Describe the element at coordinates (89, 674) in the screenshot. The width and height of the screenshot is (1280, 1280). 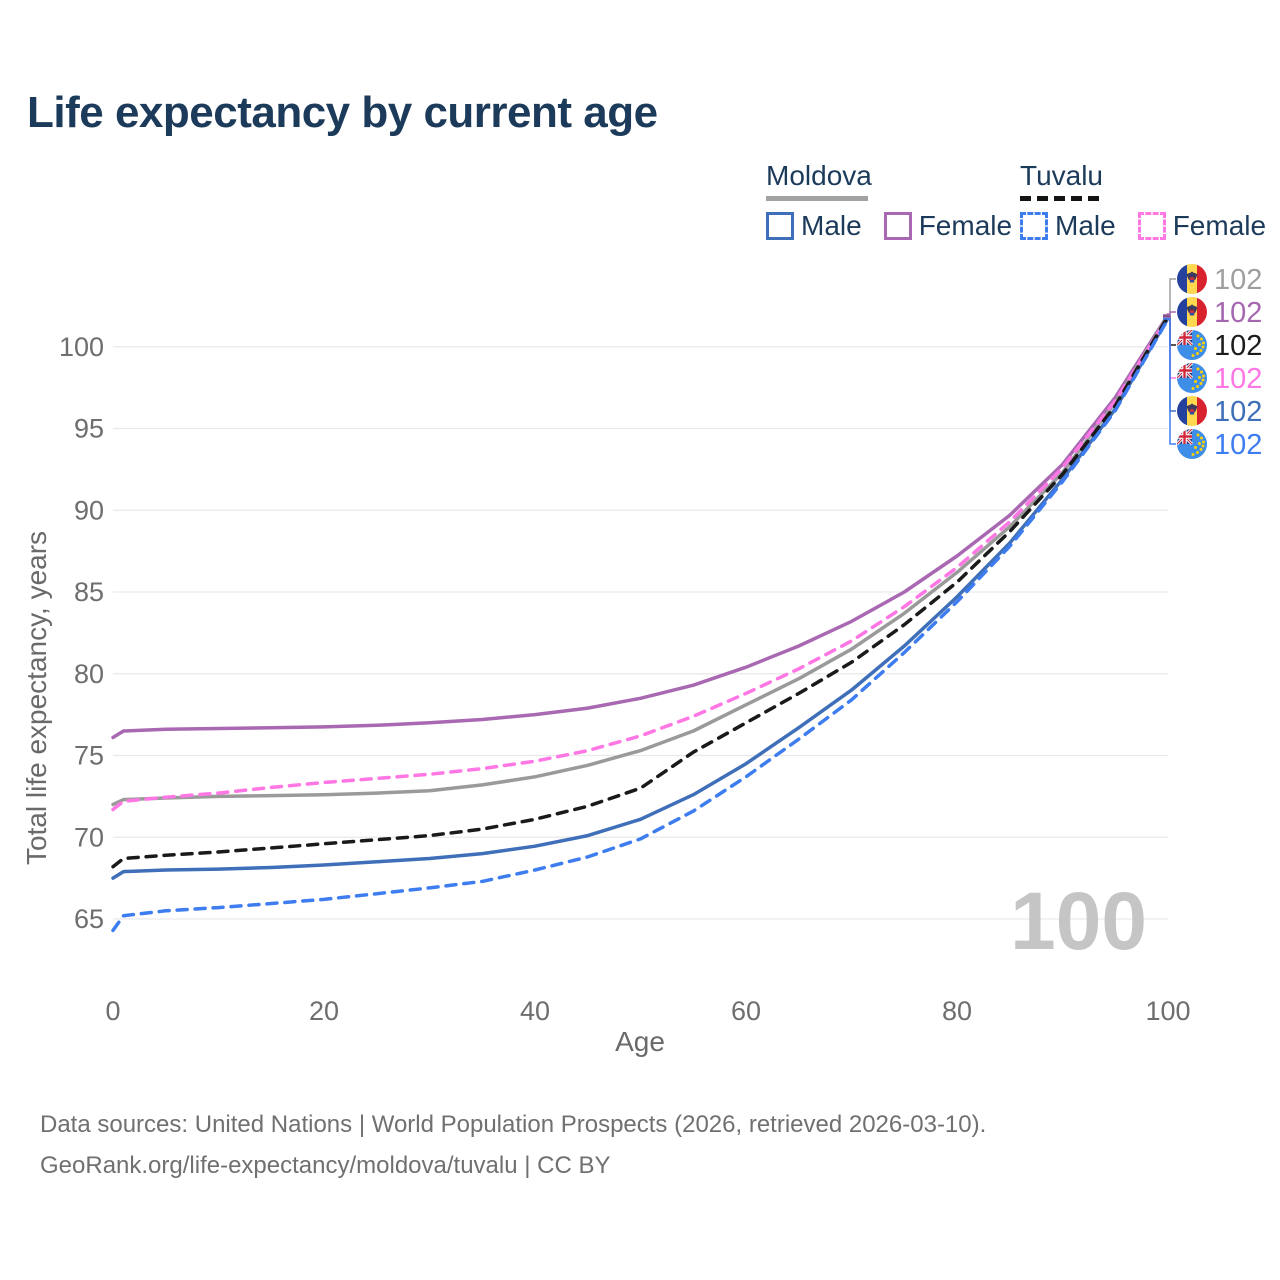
I see `y-tick-label-80: 80` at that location.